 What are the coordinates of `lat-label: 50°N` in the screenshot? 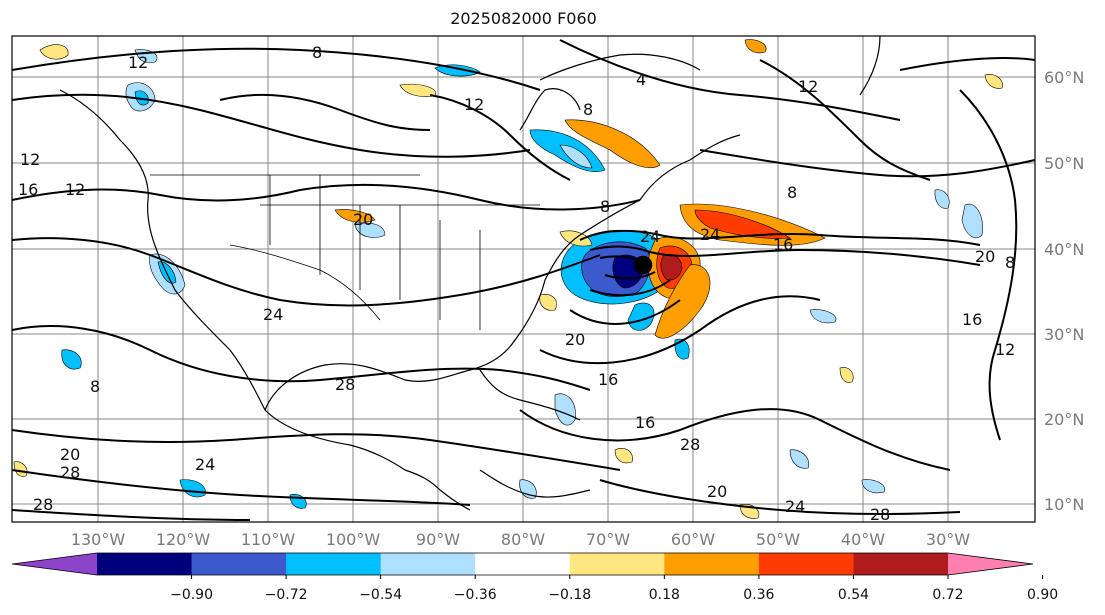 It's located at (1064, 163).